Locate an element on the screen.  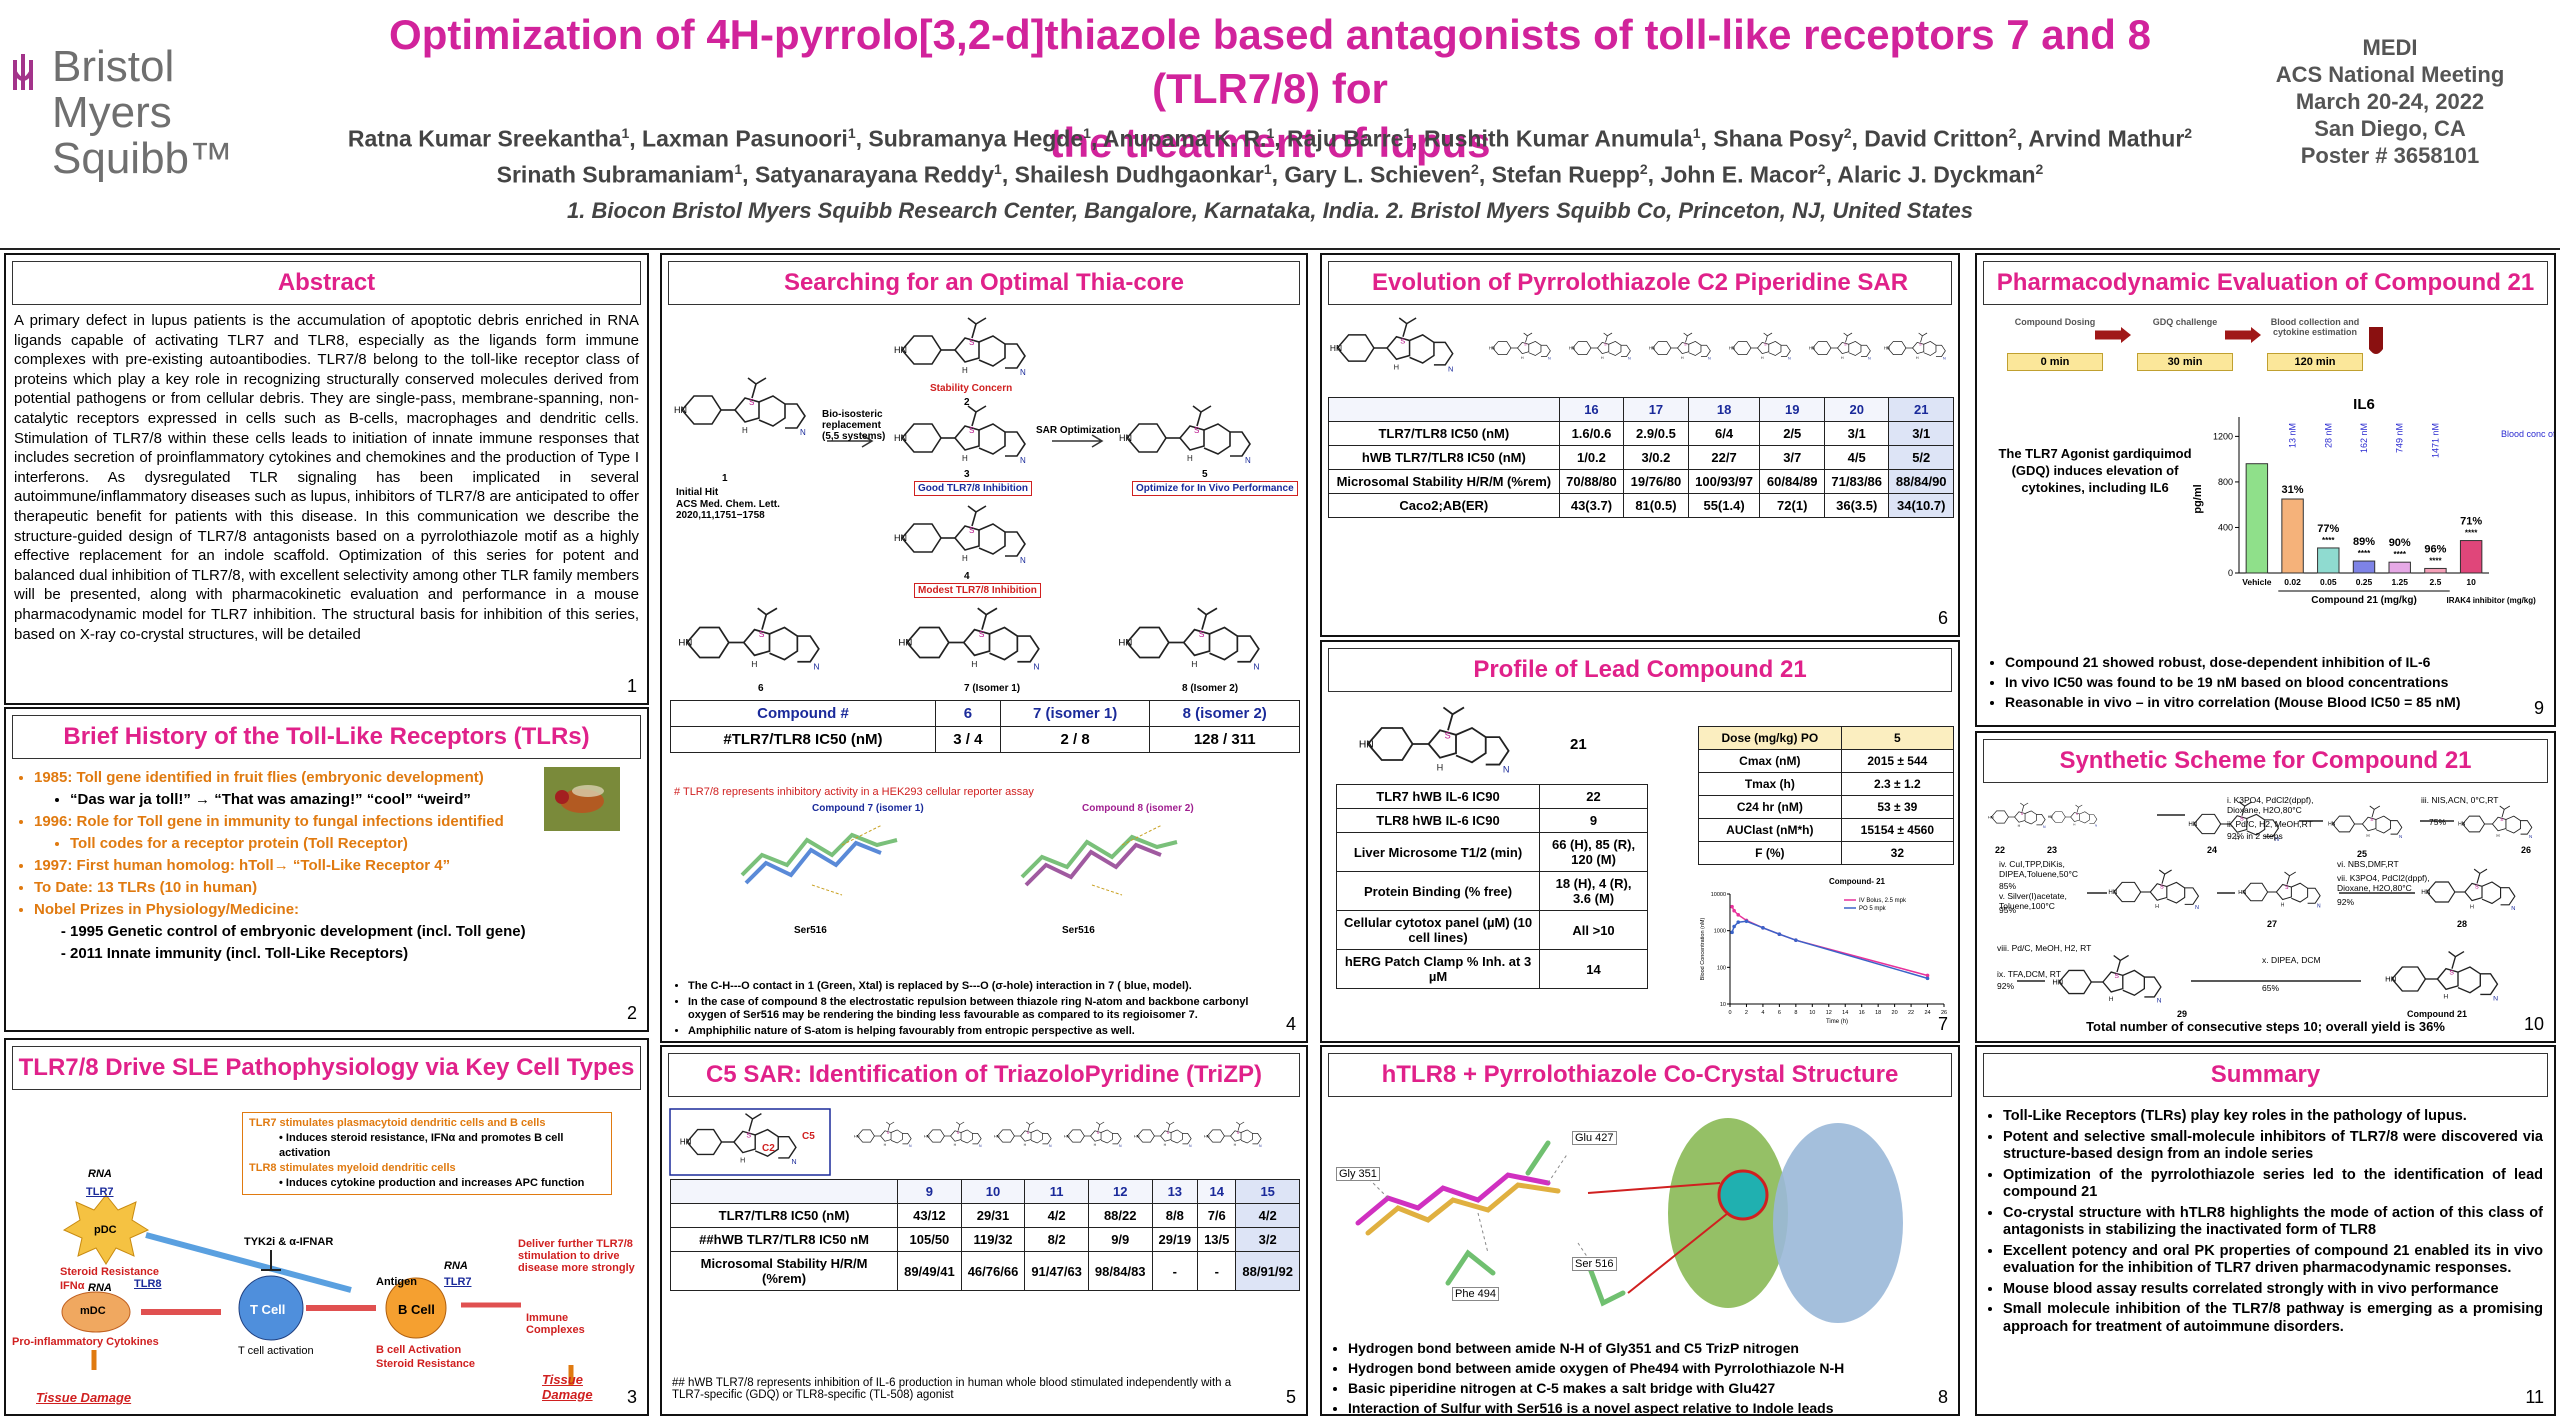
x-tick-label: 22 is located at coordinates (1911, 1013).